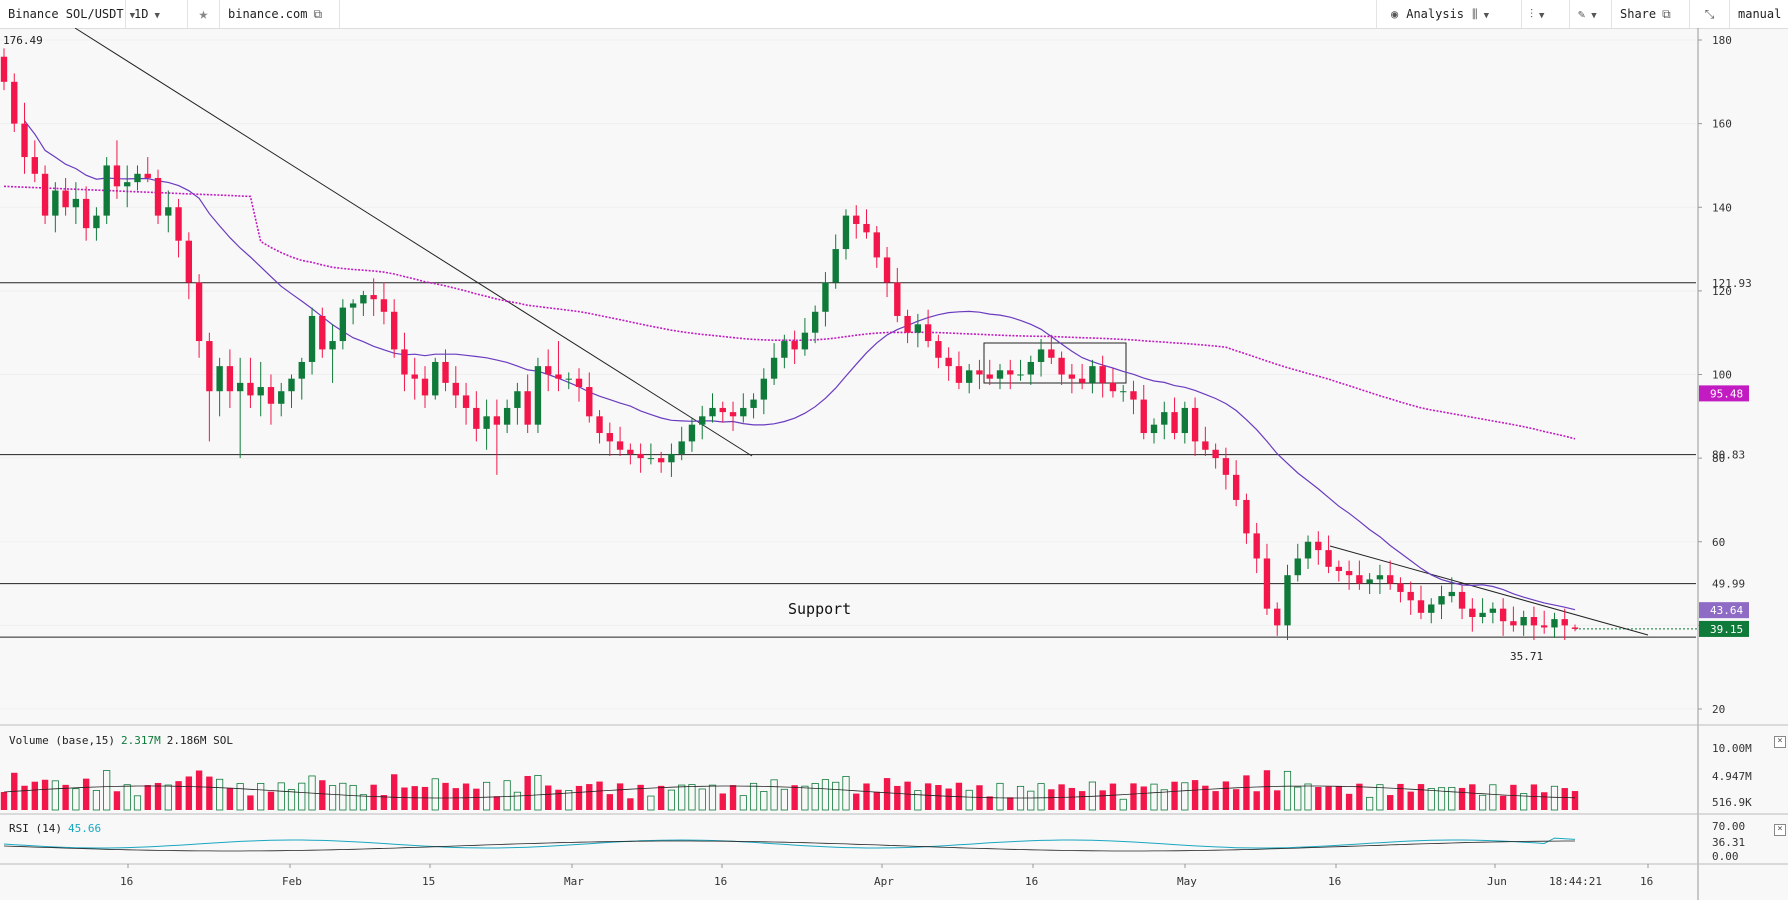  I want to click on site-link: binance.com ⧉, so click(280, 14).